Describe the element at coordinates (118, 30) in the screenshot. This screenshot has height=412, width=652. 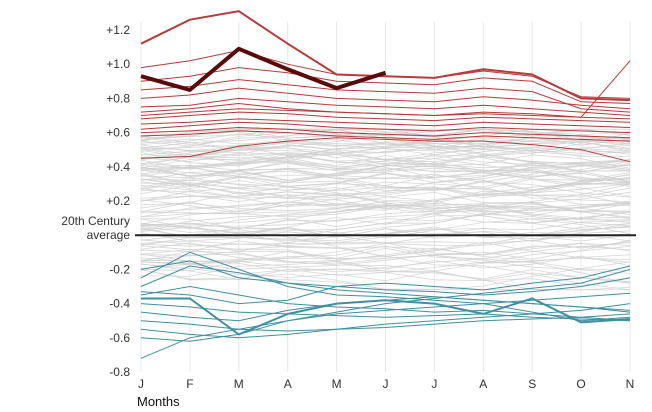
I see `y-tick-label: +1.2` at that location.